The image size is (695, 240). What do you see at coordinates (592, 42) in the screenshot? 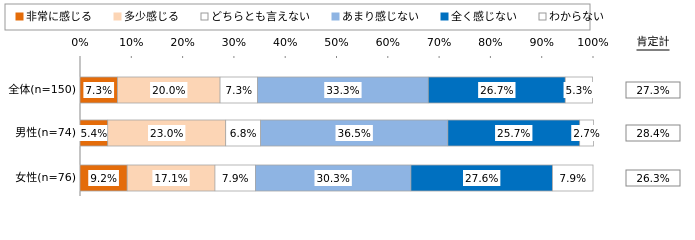
I see `x-tick-label: 100%` at bounding box center [592, 42].